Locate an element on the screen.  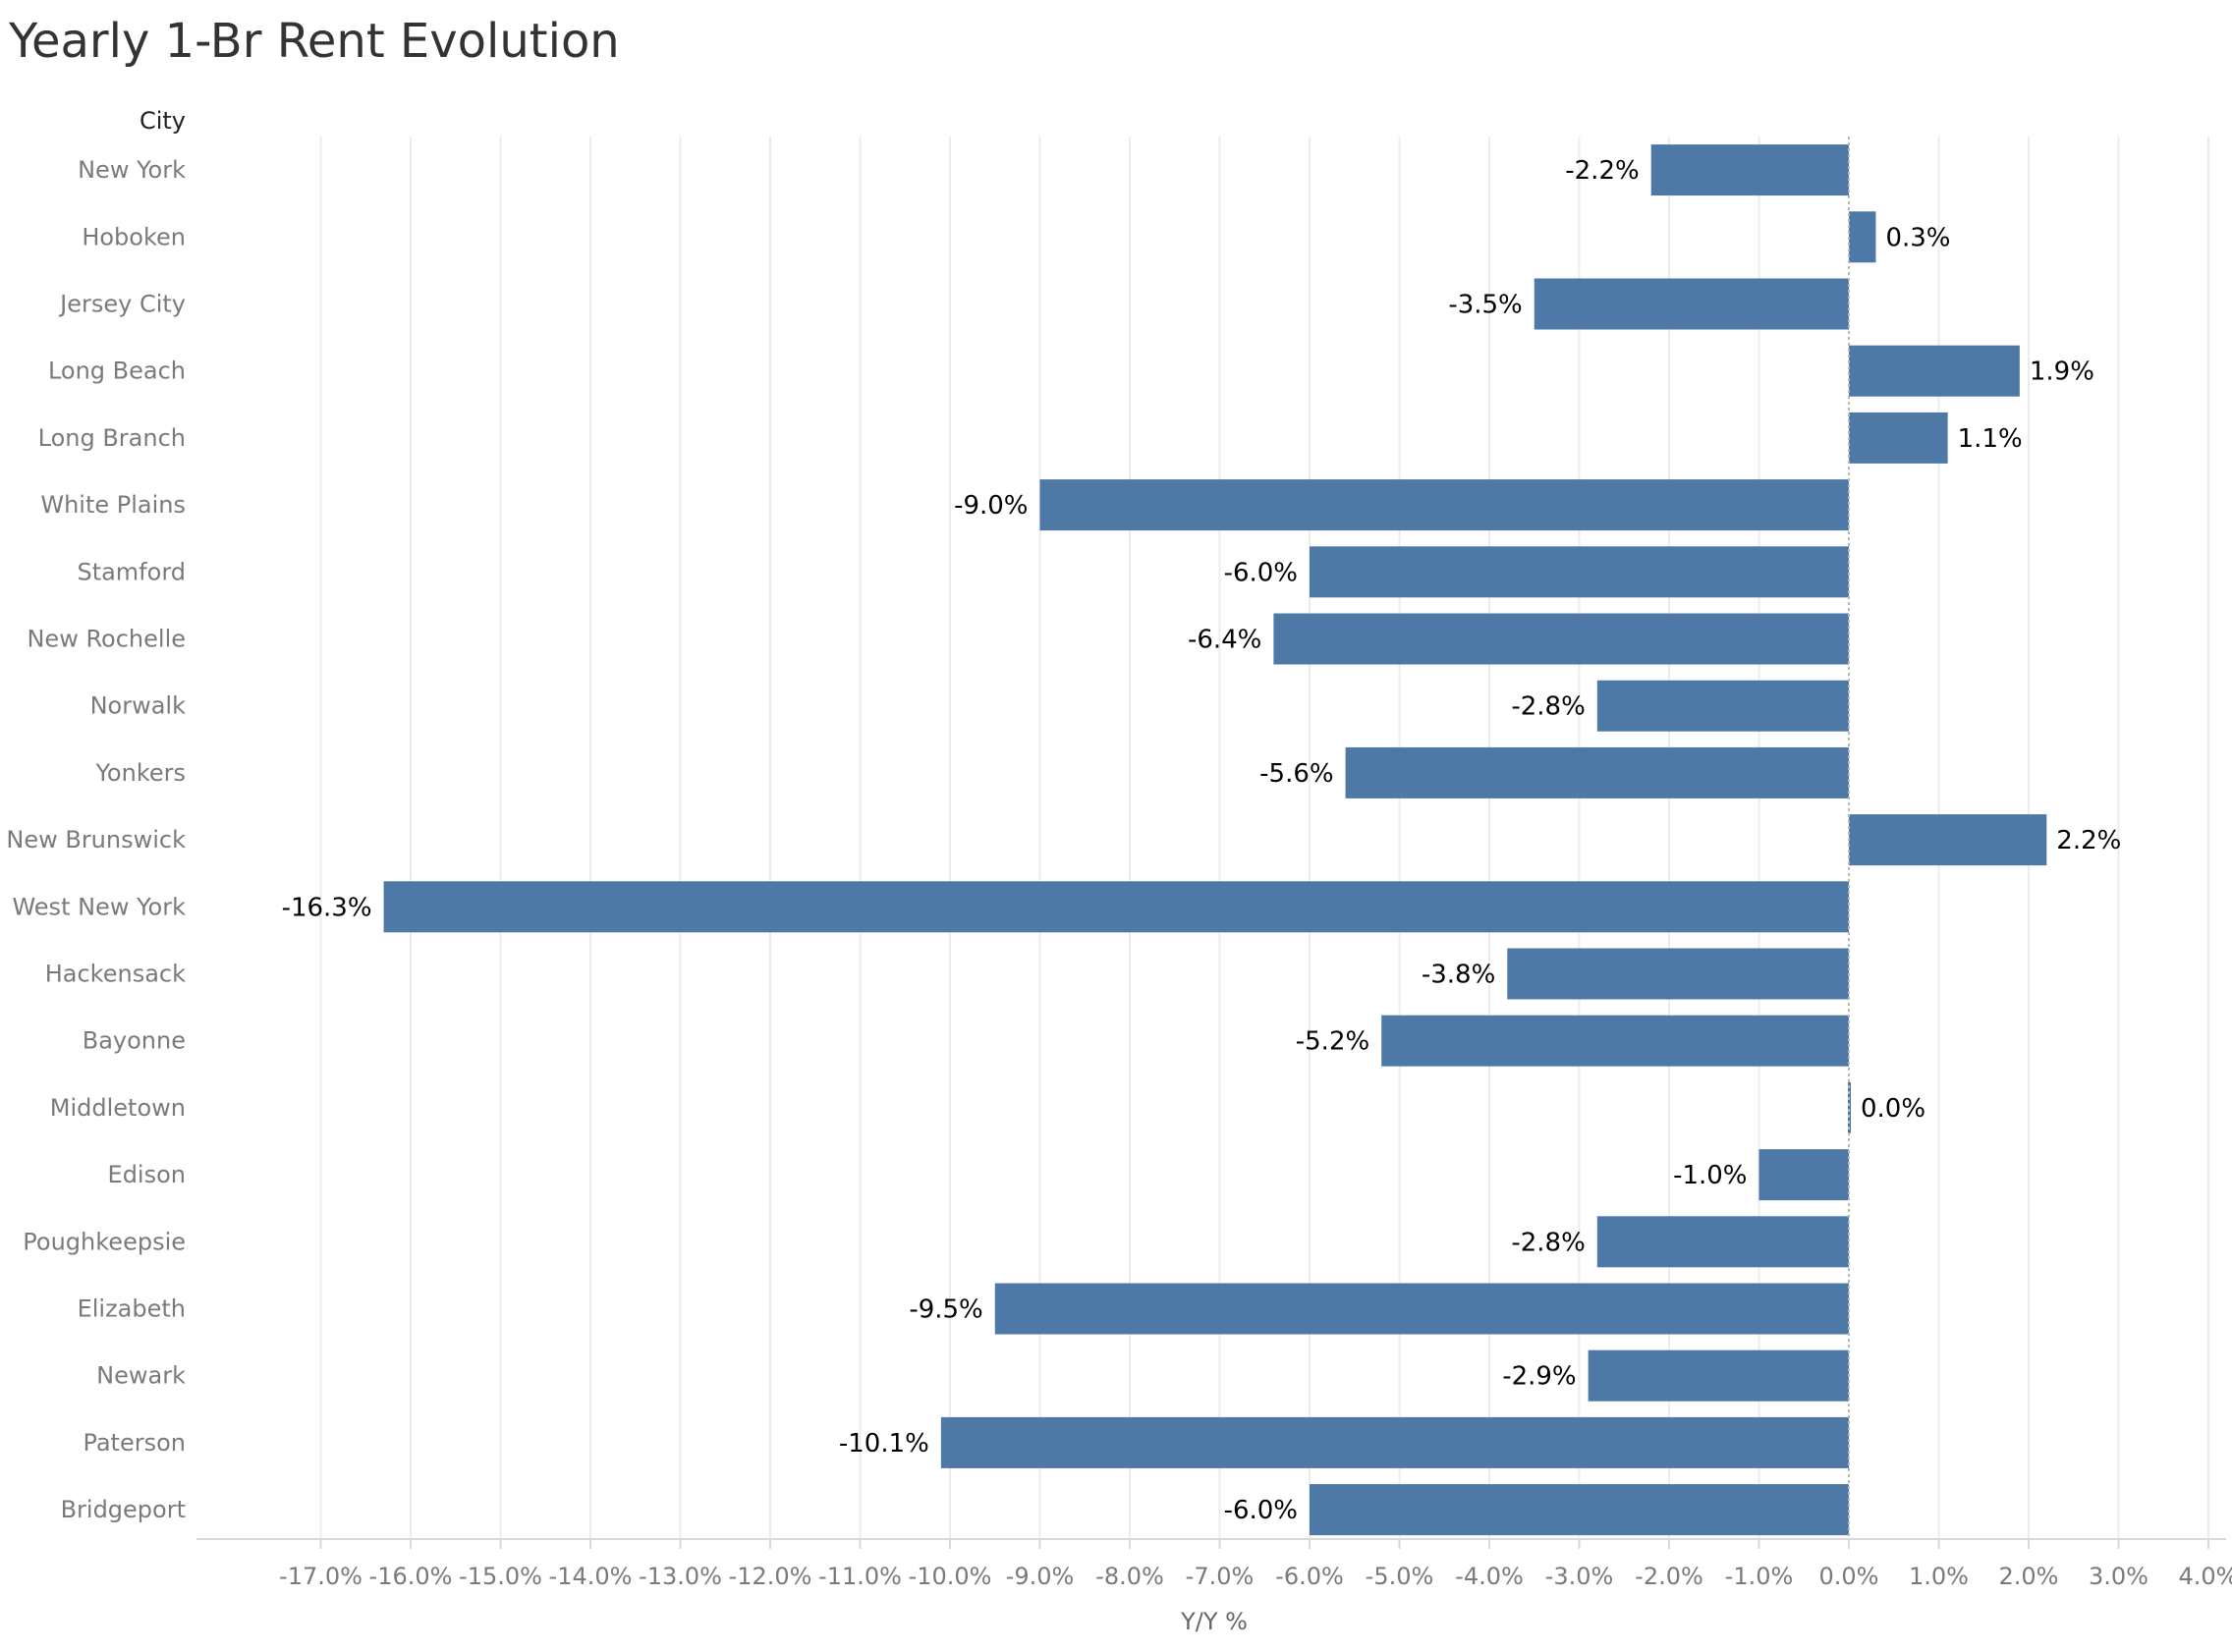
data-label: -5.6% is located at coordinates (1296, 774).